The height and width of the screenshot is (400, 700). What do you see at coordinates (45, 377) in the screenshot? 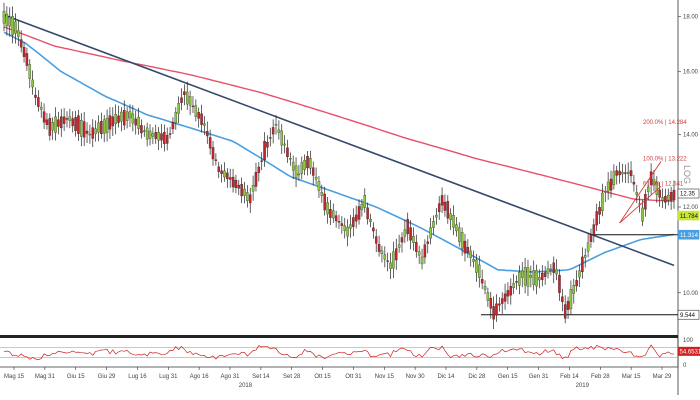
I see `x-tick-label: Mag 31` at bounding box center [45, 377].